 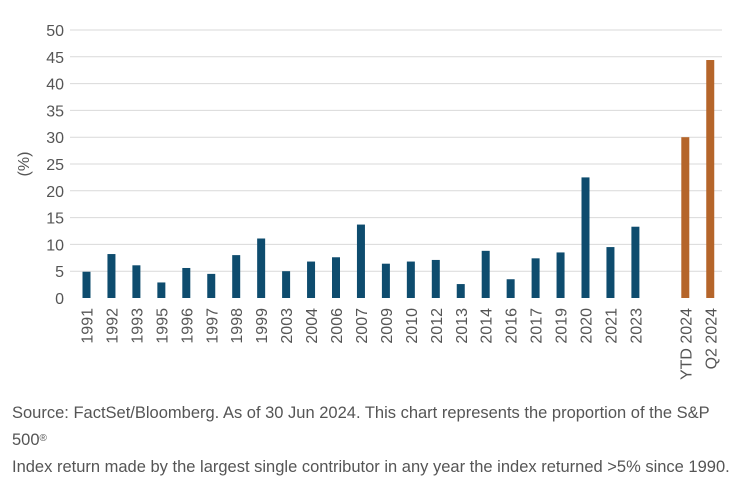 I want to click on bar-2006, so click(x=336, y=277).